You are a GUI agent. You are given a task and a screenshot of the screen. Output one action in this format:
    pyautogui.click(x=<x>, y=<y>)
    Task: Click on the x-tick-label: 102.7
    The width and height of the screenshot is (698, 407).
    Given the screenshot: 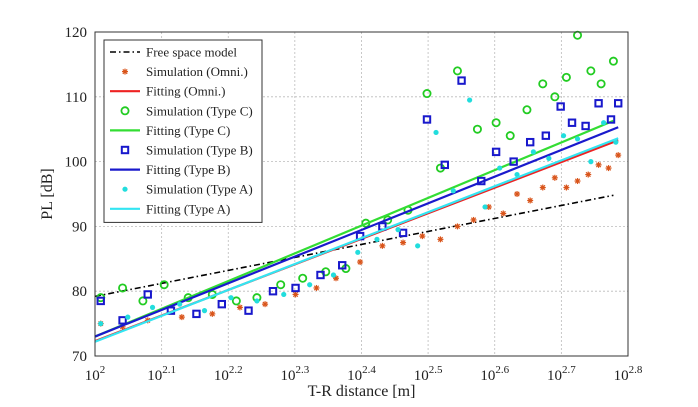 What is the action you would take?
    pyautogui.click(x=561, y=374)
    